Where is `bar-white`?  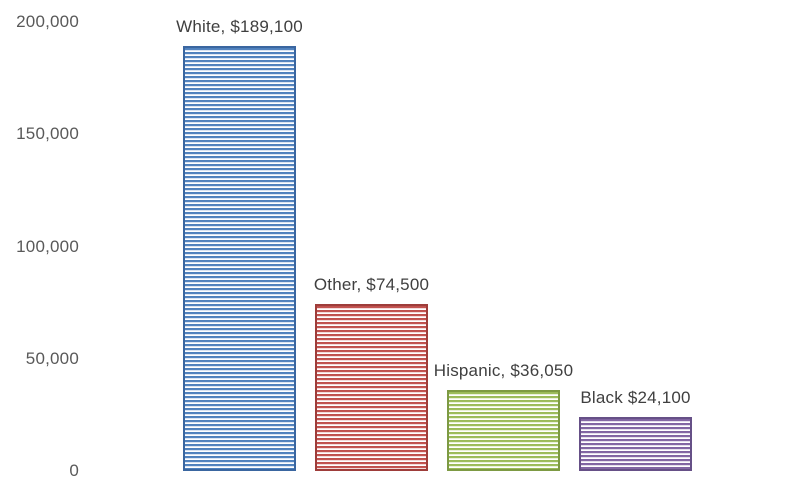 bar-white is located at coordinates (239, 258).